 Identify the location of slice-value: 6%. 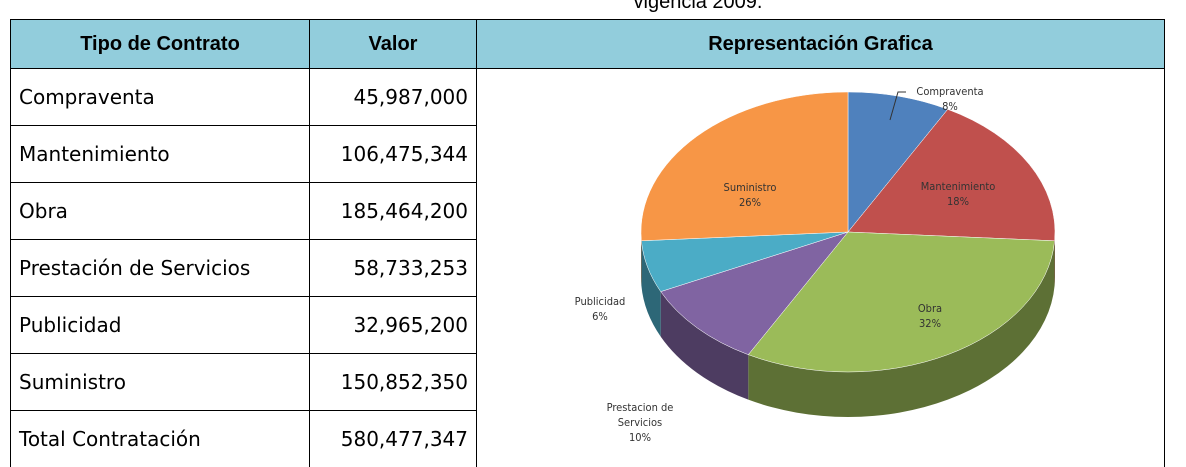
(600, 316).